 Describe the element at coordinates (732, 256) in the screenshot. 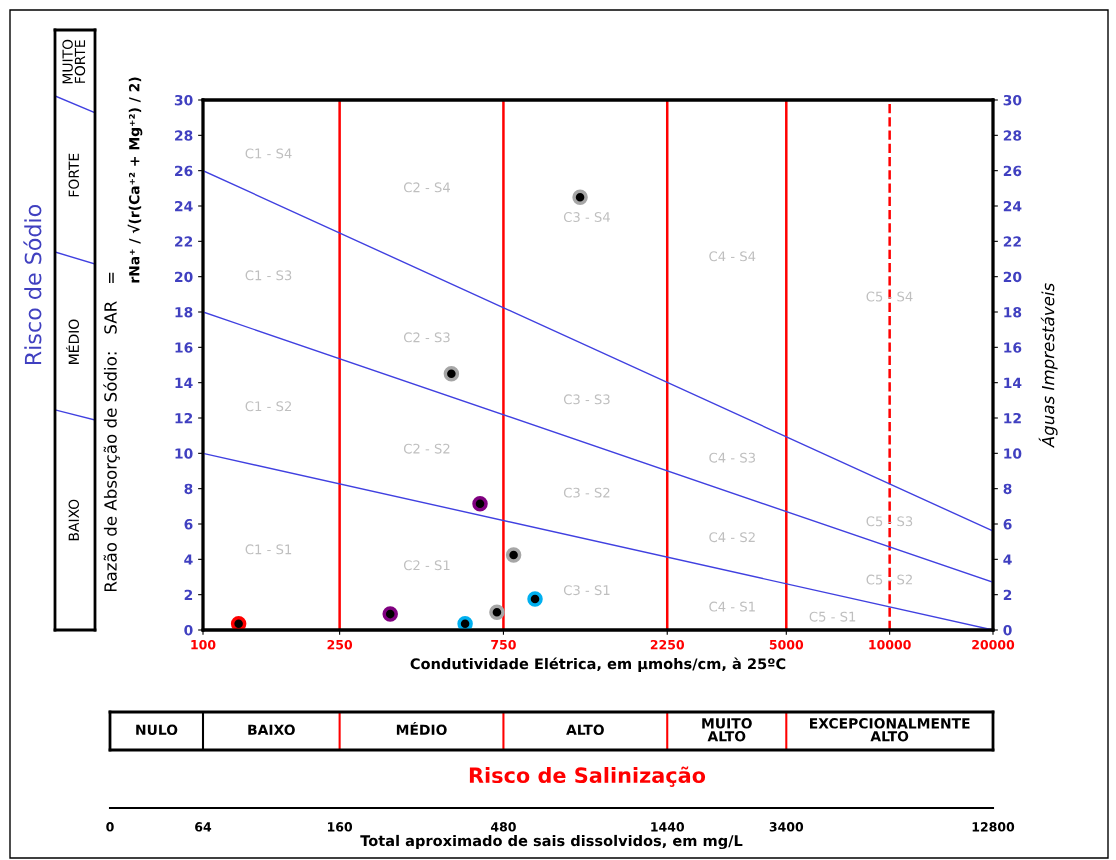

I see `annotation: C4 - S4` at that location.